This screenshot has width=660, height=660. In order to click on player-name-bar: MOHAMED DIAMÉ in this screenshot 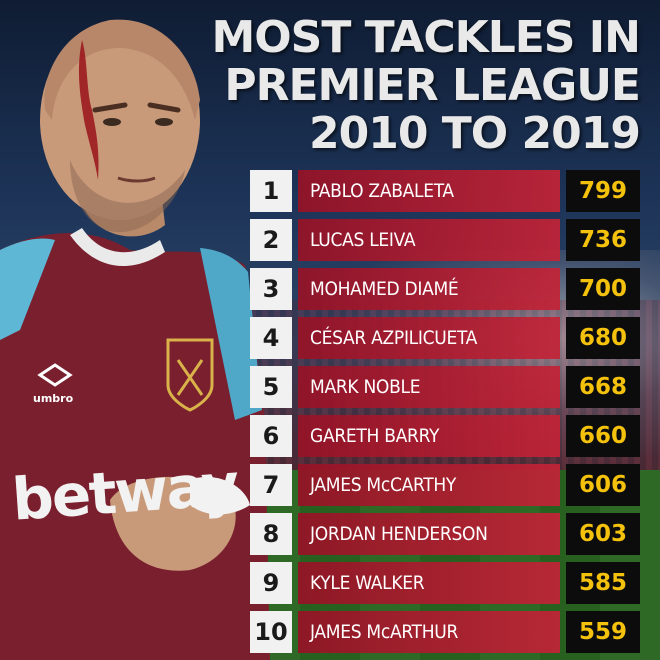, I will do `click(429, 289)`.